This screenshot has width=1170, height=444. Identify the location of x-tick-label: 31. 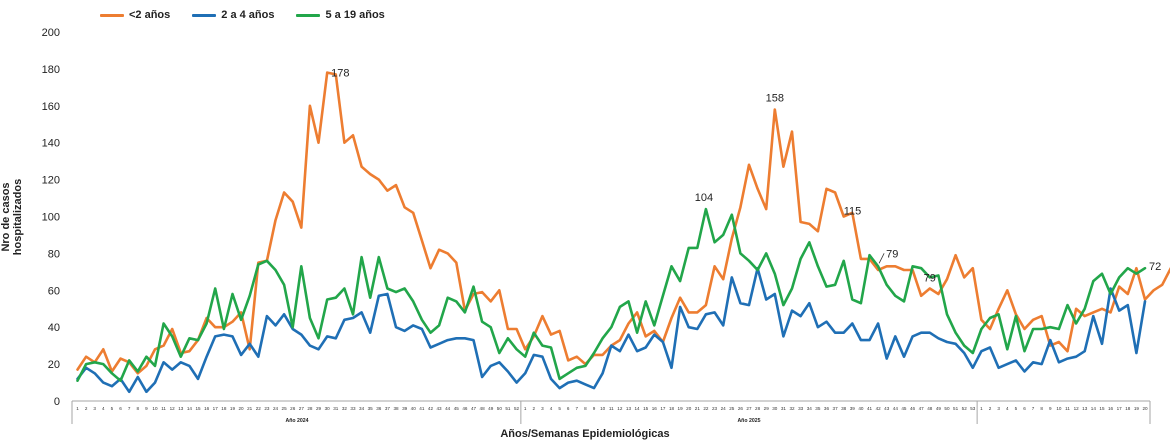
(336, 408).